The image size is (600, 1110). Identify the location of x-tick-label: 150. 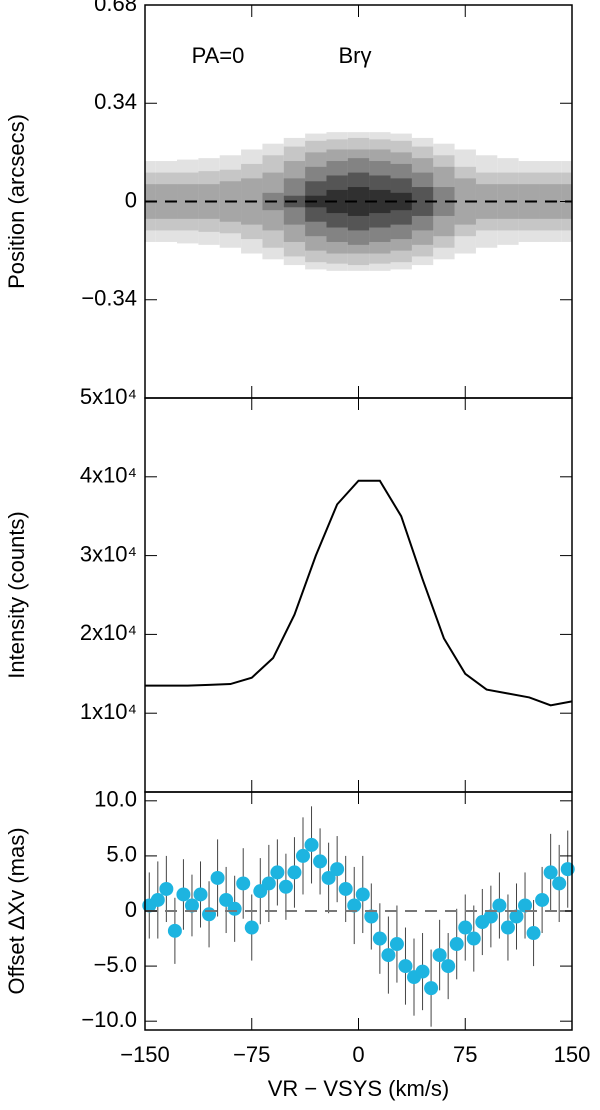
(572, 1054).